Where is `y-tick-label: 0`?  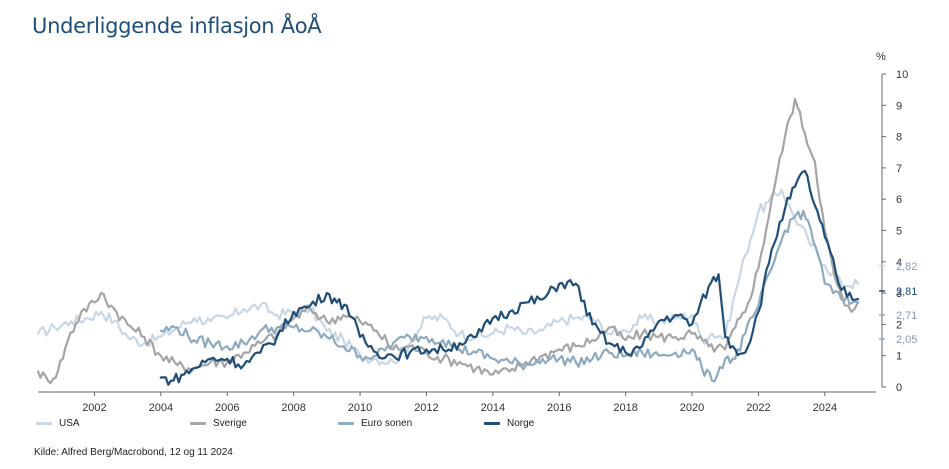
y-tick-label: 0 is located at coordinates (899, 388).